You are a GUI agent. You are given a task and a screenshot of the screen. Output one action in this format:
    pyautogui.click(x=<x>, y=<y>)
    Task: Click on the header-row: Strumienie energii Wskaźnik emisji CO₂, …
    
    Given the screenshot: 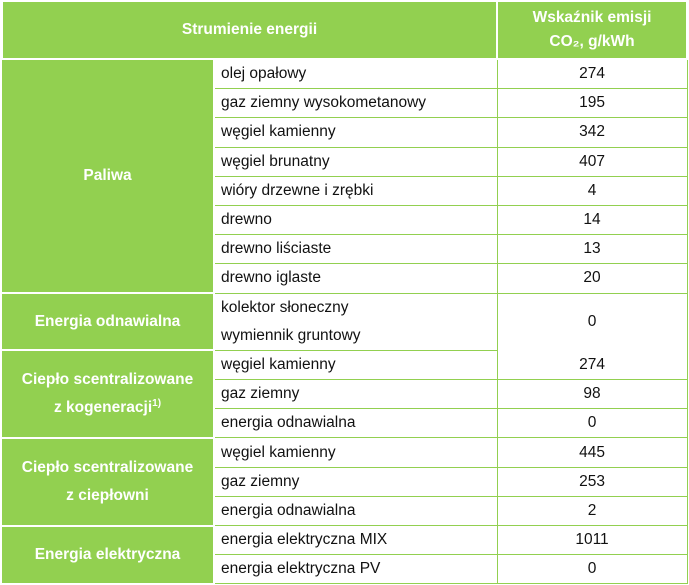 What is the action you would take?
    pyautogui.click(x=344, y=30)
    